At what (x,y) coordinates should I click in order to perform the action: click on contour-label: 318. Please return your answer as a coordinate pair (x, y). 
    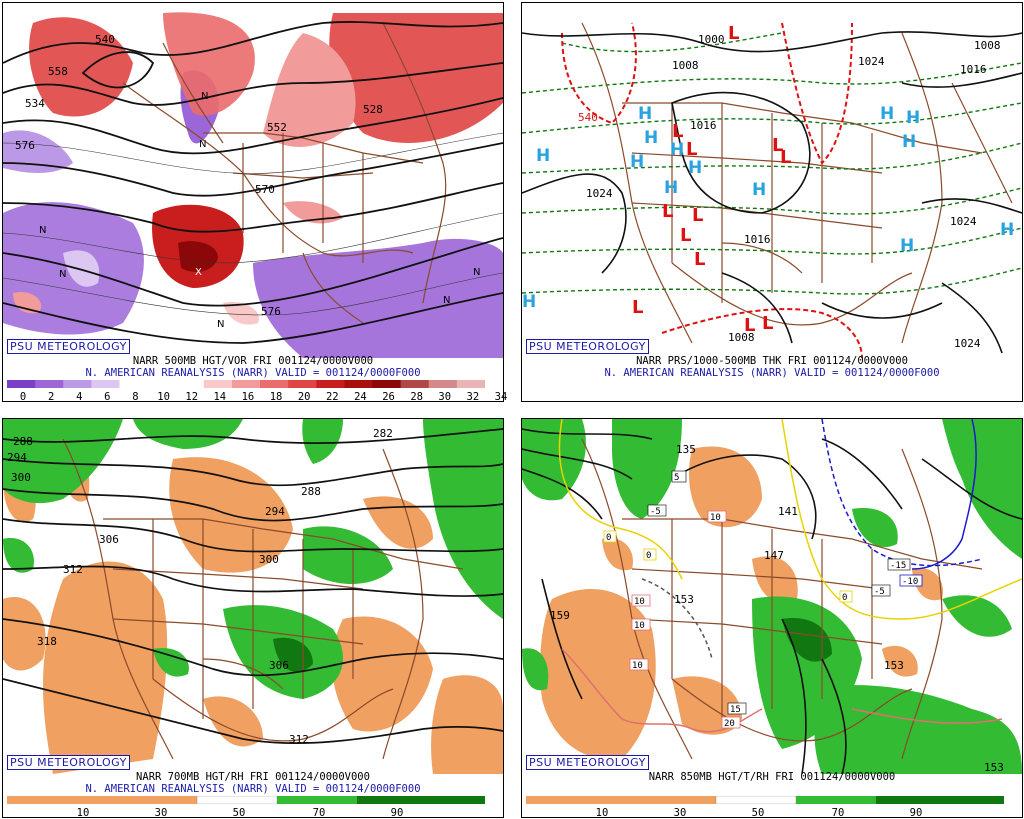
    Looking at the image, I should click on (47, 641).